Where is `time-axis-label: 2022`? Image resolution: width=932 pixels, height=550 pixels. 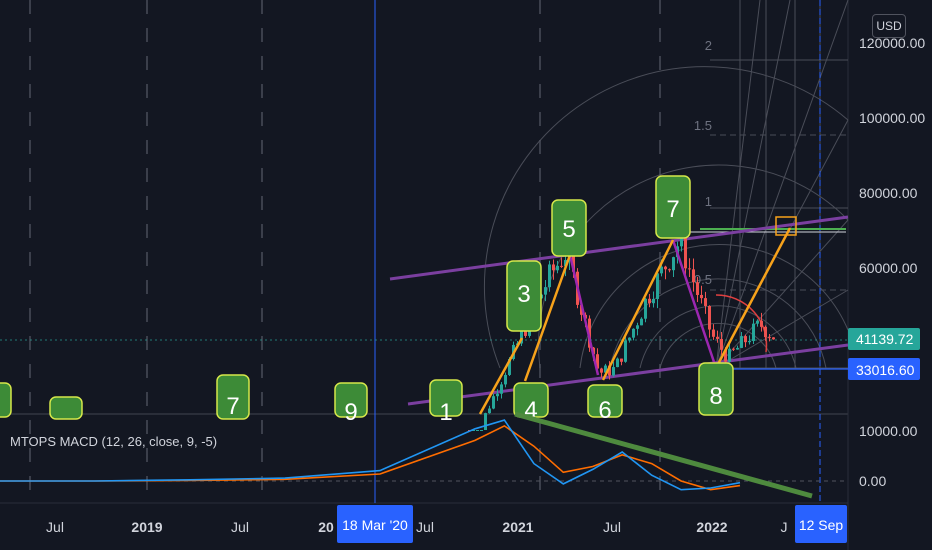 time-axis-label: 2022 is located at coordinates (711, 527).